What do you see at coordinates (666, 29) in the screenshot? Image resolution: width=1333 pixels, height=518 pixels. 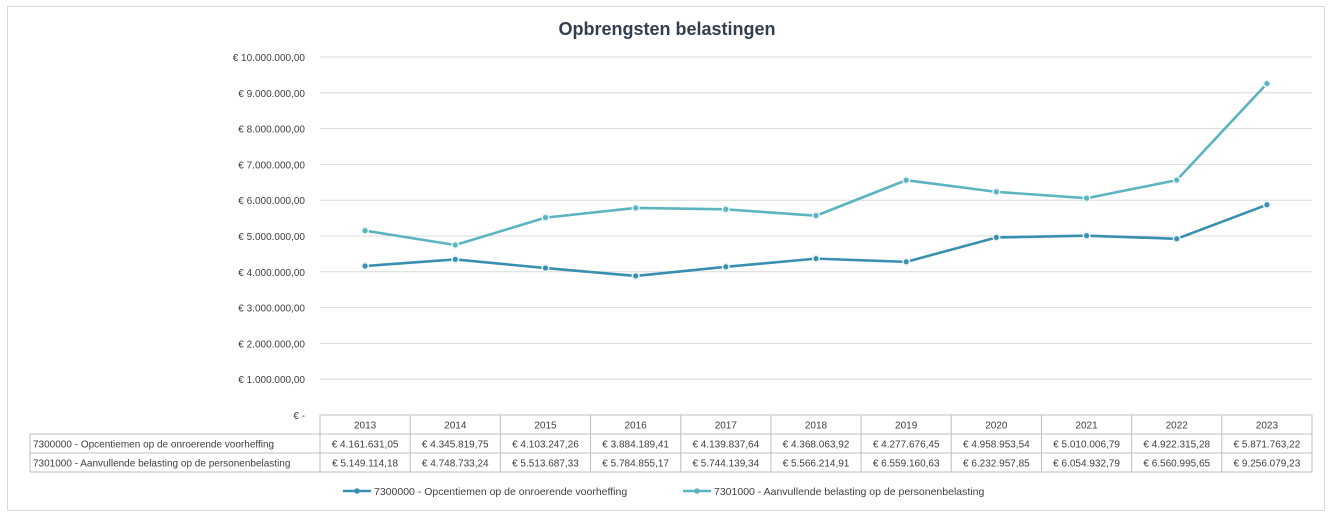 I see `chart-title: Opbrengsten belastingen` at bounding box center [666, 29].